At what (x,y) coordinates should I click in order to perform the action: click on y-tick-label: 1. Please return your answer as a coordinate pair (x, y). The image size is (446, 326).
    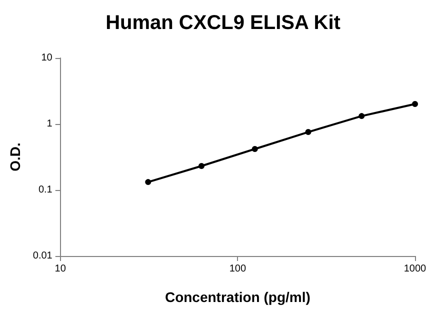
    Looking at the image, I should click on (49, 124).